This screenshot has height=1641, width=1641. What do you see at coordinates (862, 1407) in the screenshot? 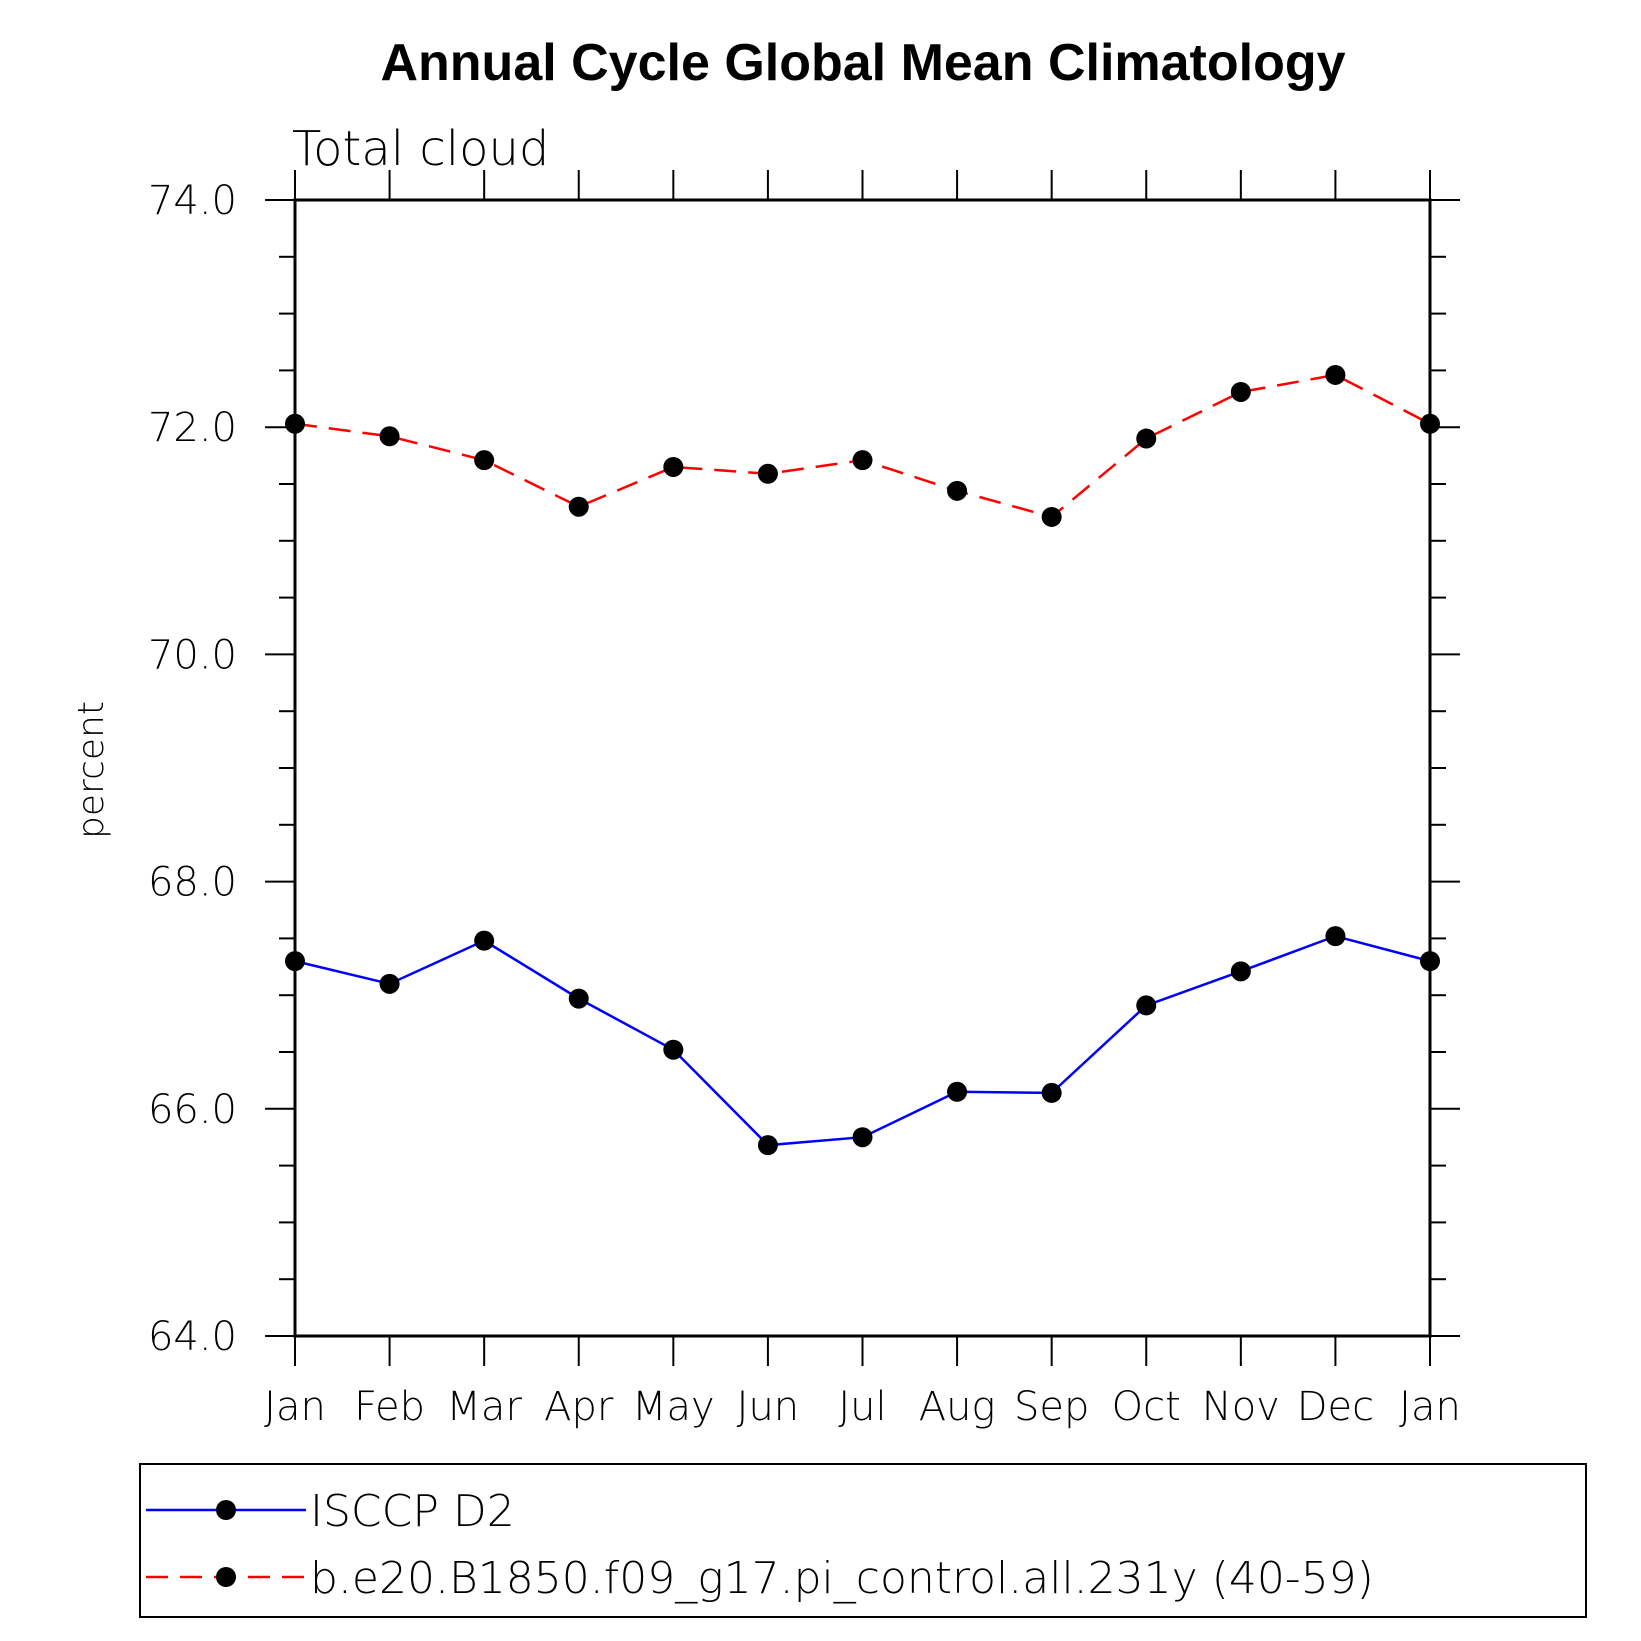
I see `x-tick-label: Jul` at bounding box center [862, 1407].